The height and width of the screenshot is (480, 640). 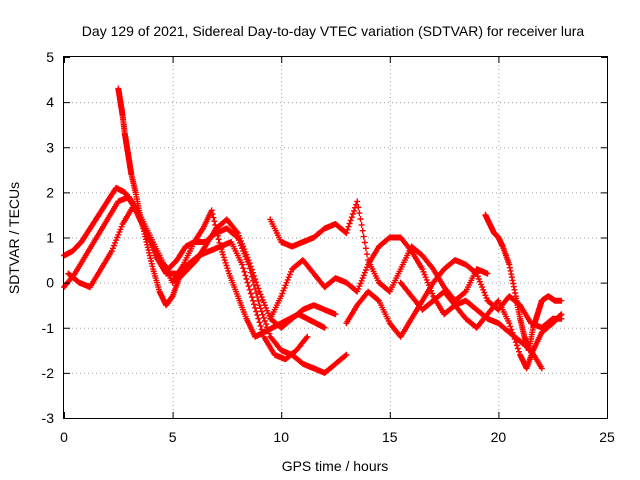 What do you see at coordinates (48, 373) in the screenshot?
I see `y-tick-label: -2` at bounding box center [48, 373].